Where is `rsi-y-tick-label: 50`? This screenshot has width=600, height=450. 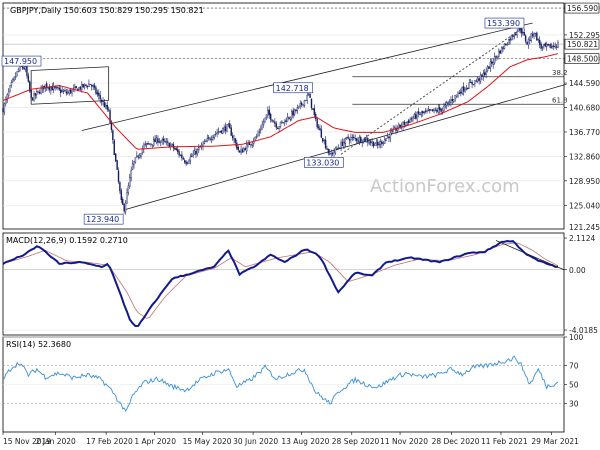 rsi-y-tick-label: 50 is located at coordinates (574, 385).